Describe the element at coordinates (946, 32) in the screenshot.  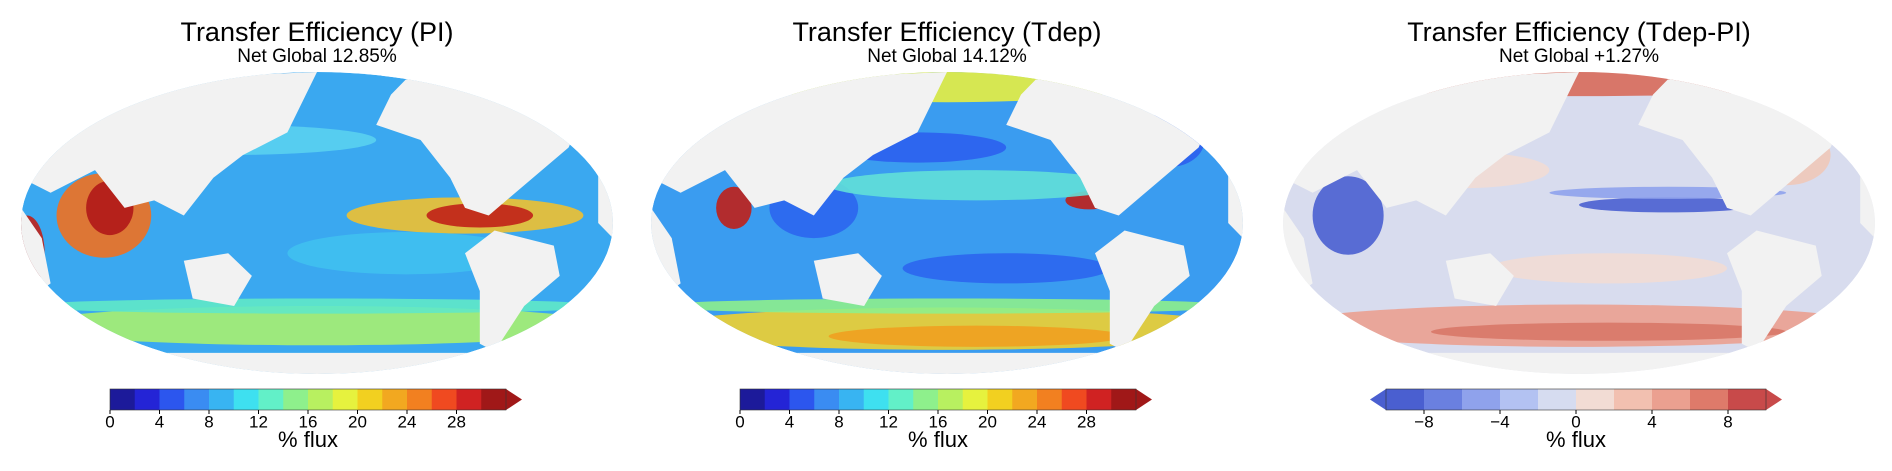
I see `panel-title: Transfer Efficiency (Tdep)` at that location.